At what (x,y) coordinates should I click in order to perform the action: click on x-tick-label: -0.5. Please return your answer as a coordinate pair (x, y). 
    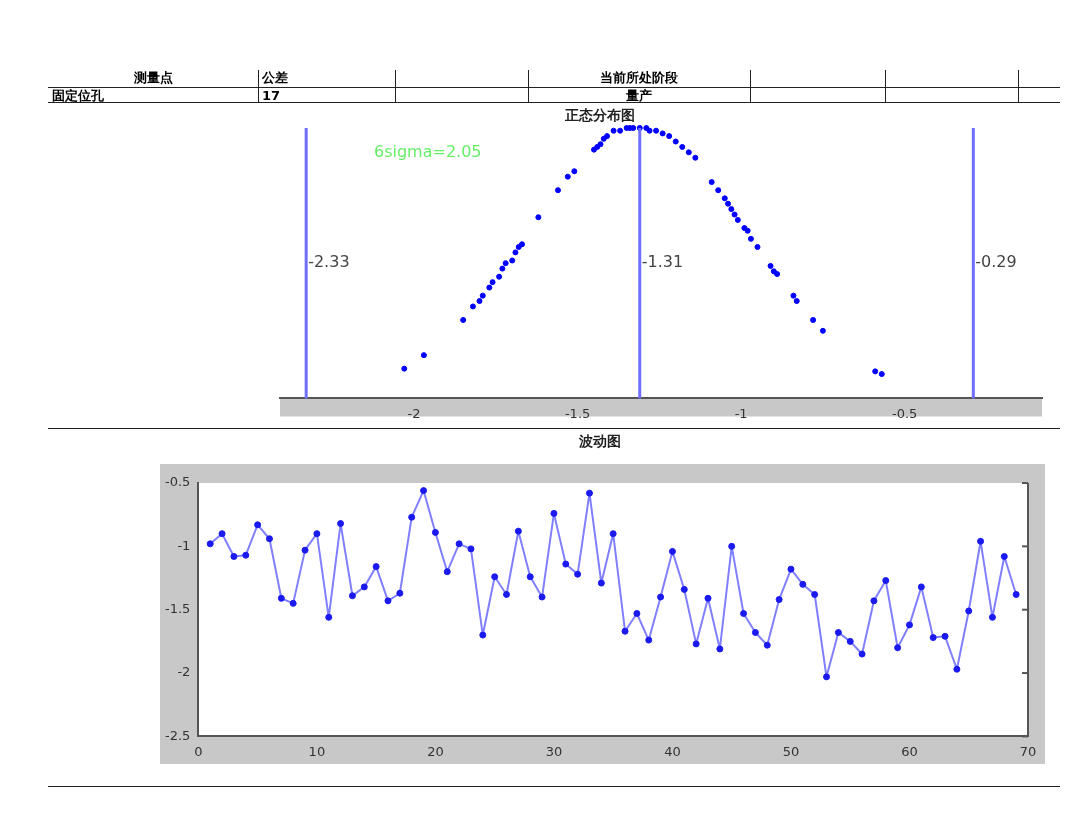
    Looking at the image, I should click on (904, 413).